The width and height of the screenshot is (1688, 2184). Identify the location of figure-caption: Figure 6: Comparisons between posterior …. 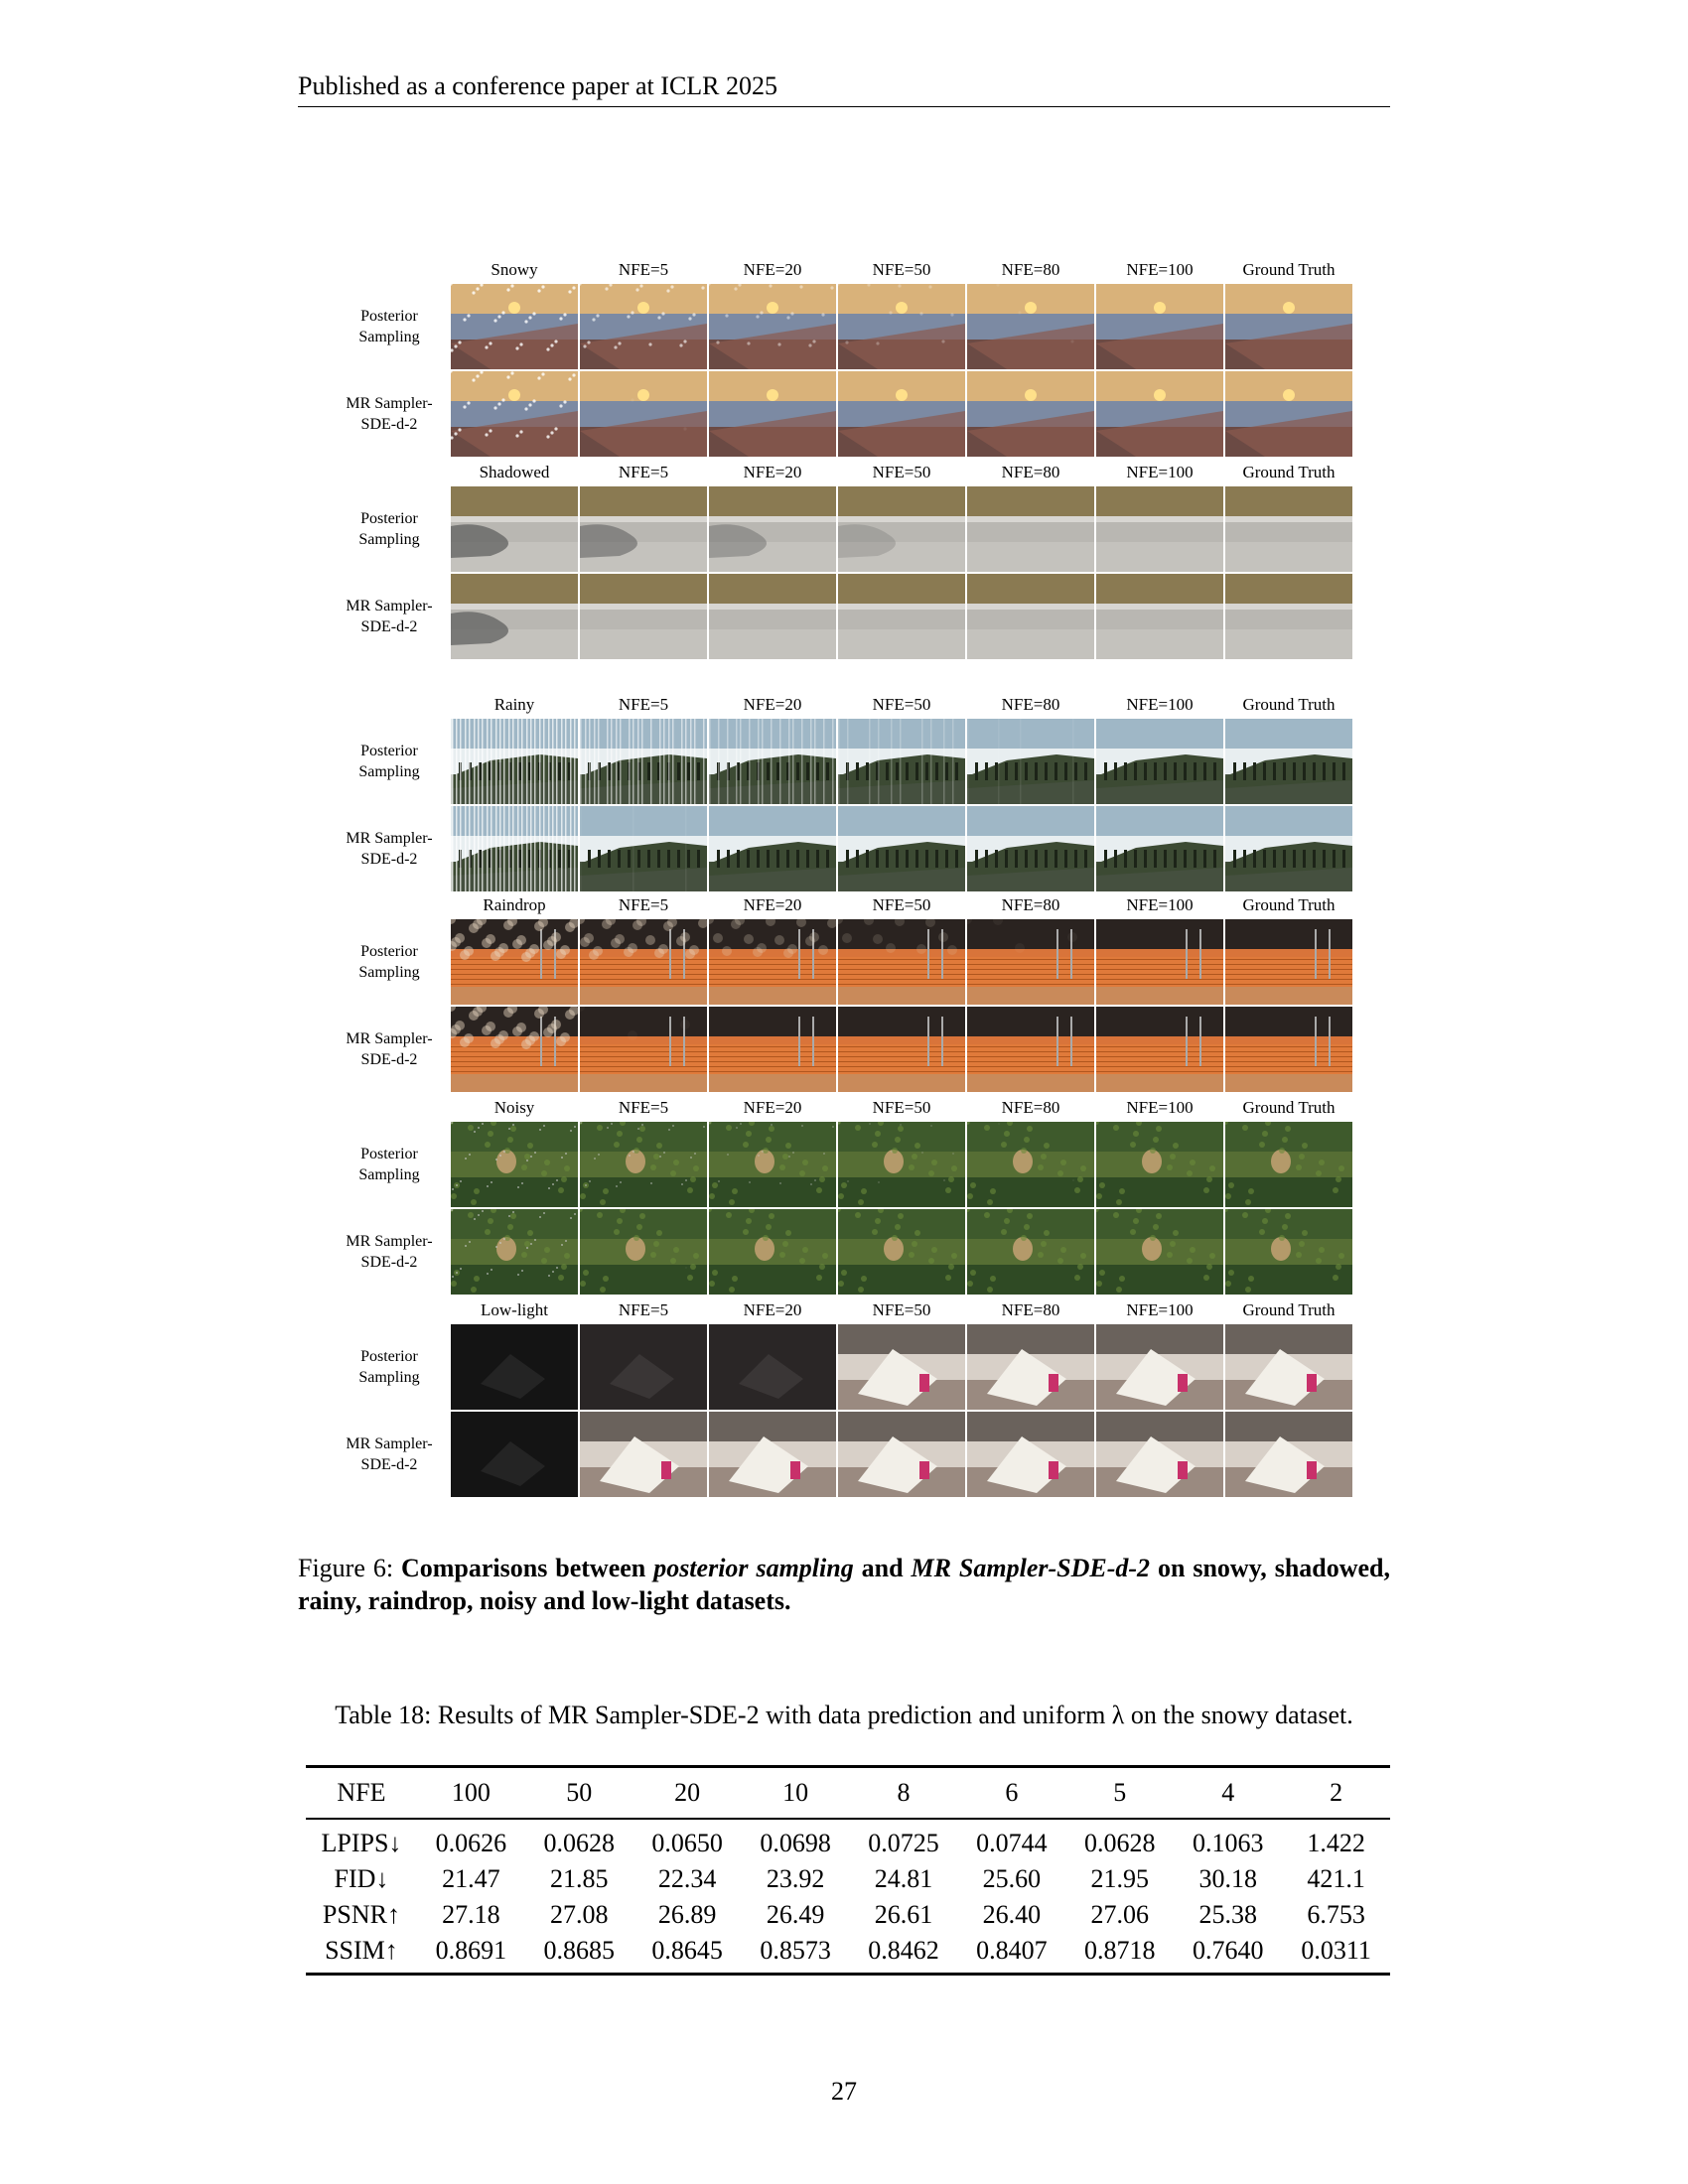
(844, 1584).